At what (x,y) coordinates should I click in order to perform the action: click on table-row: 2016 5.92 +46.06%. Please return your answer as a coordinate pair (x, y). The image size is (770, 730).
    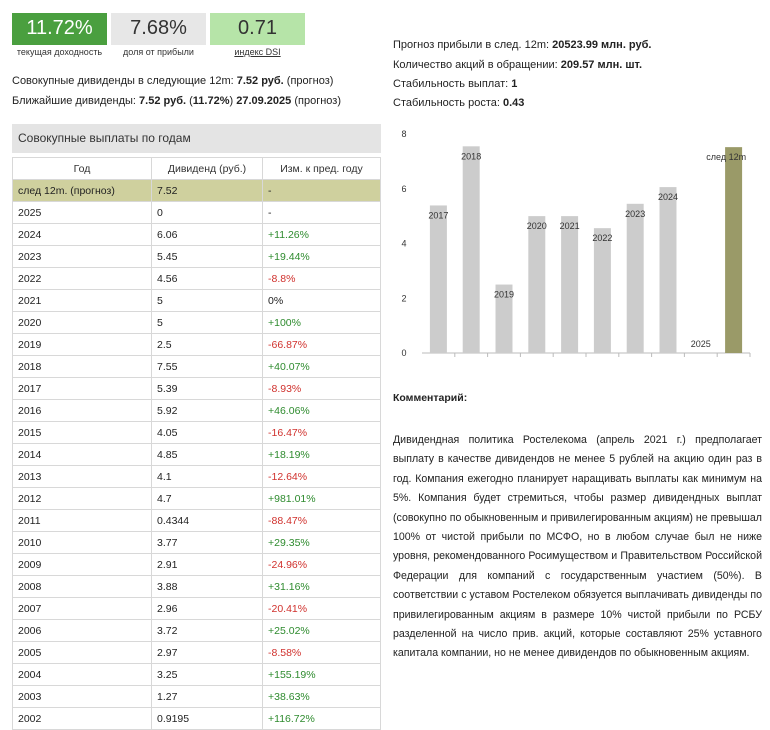
    Looking at the image, I should click on (196, 410).